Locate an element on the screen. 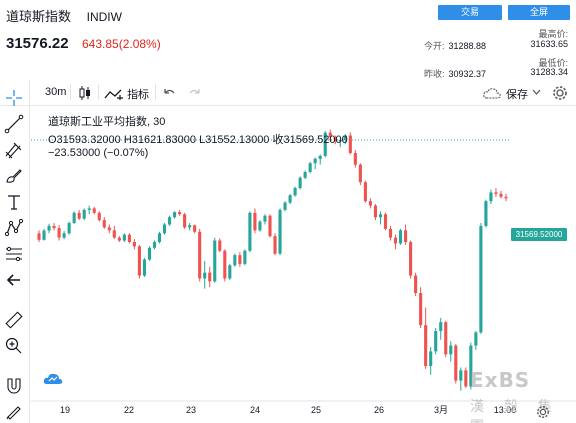  interval-selector: 30m is located at coordinates (56, 92).